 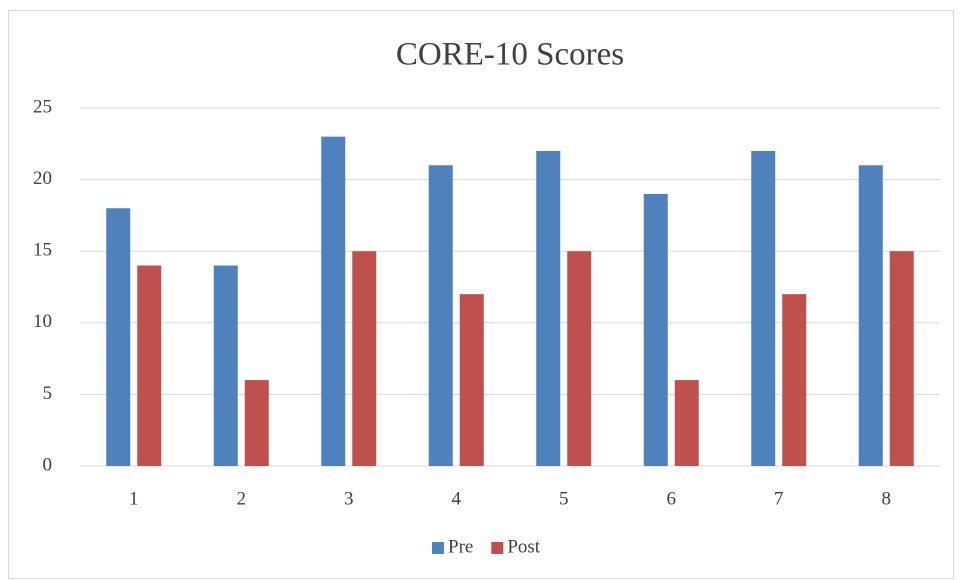 I want to click on legend-label: Post, so click(x=523, y=546).